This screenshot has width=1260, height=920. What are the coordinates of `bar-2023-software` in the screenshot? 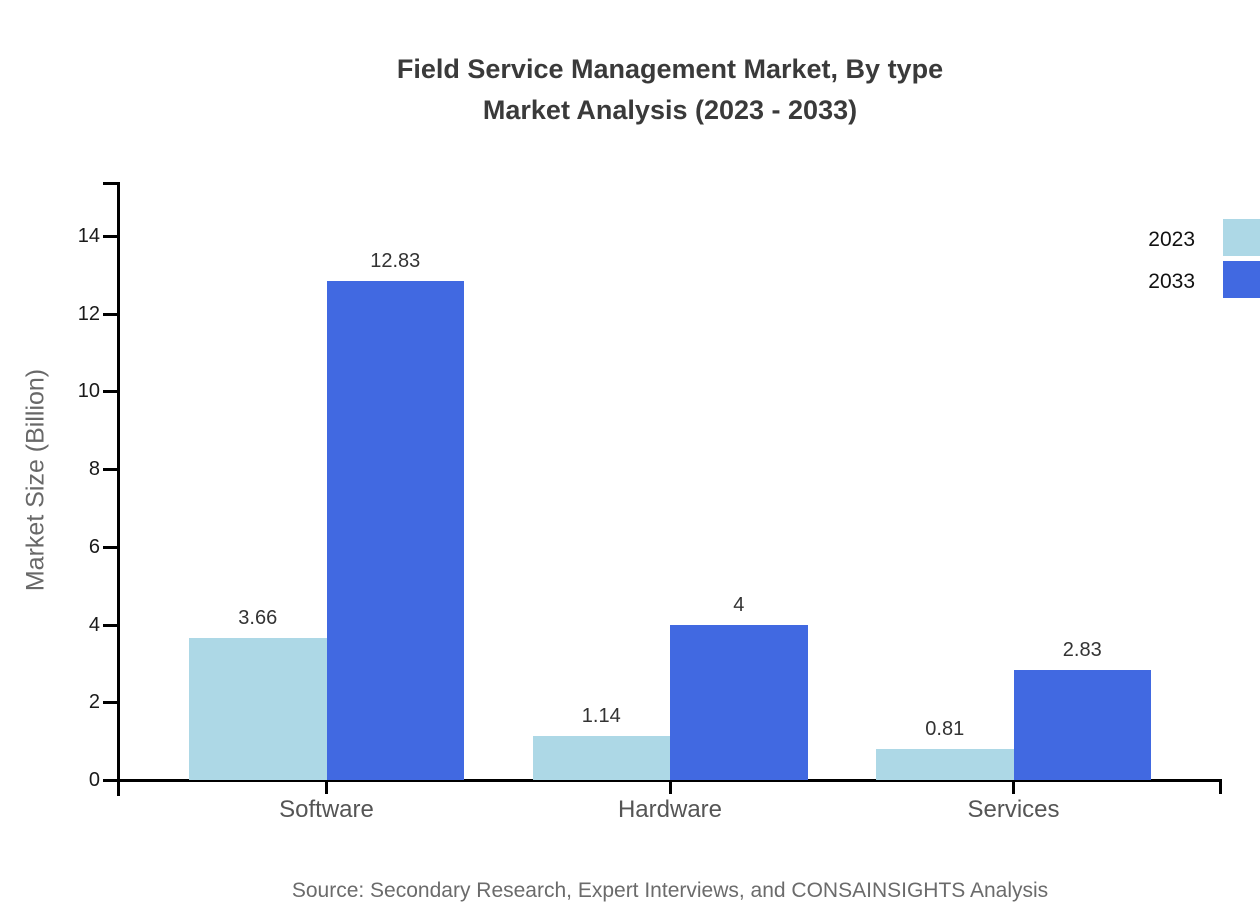 It's located at (258, 709).